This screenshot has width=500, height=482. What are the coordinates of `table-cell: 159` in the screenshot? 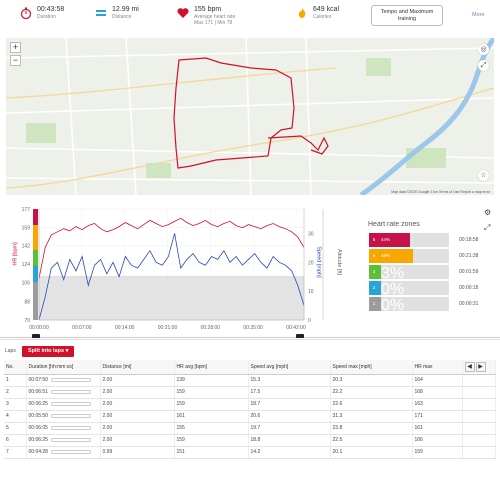 It's located at (437, 452).